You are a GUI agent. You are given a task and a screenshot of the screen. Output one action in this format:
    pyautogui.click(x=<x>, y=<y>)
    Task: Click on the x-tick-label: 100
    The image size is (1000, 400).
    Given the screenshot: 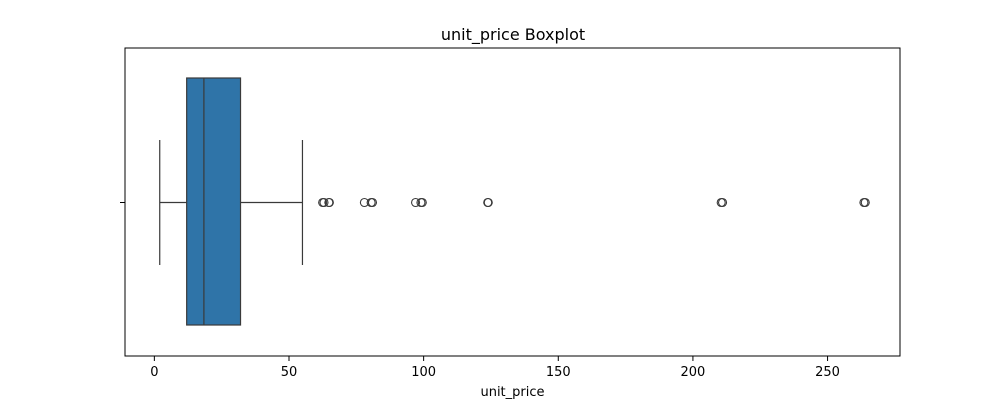 What is the action you would take?
    pyautogui.click(x=423, y=372)
    